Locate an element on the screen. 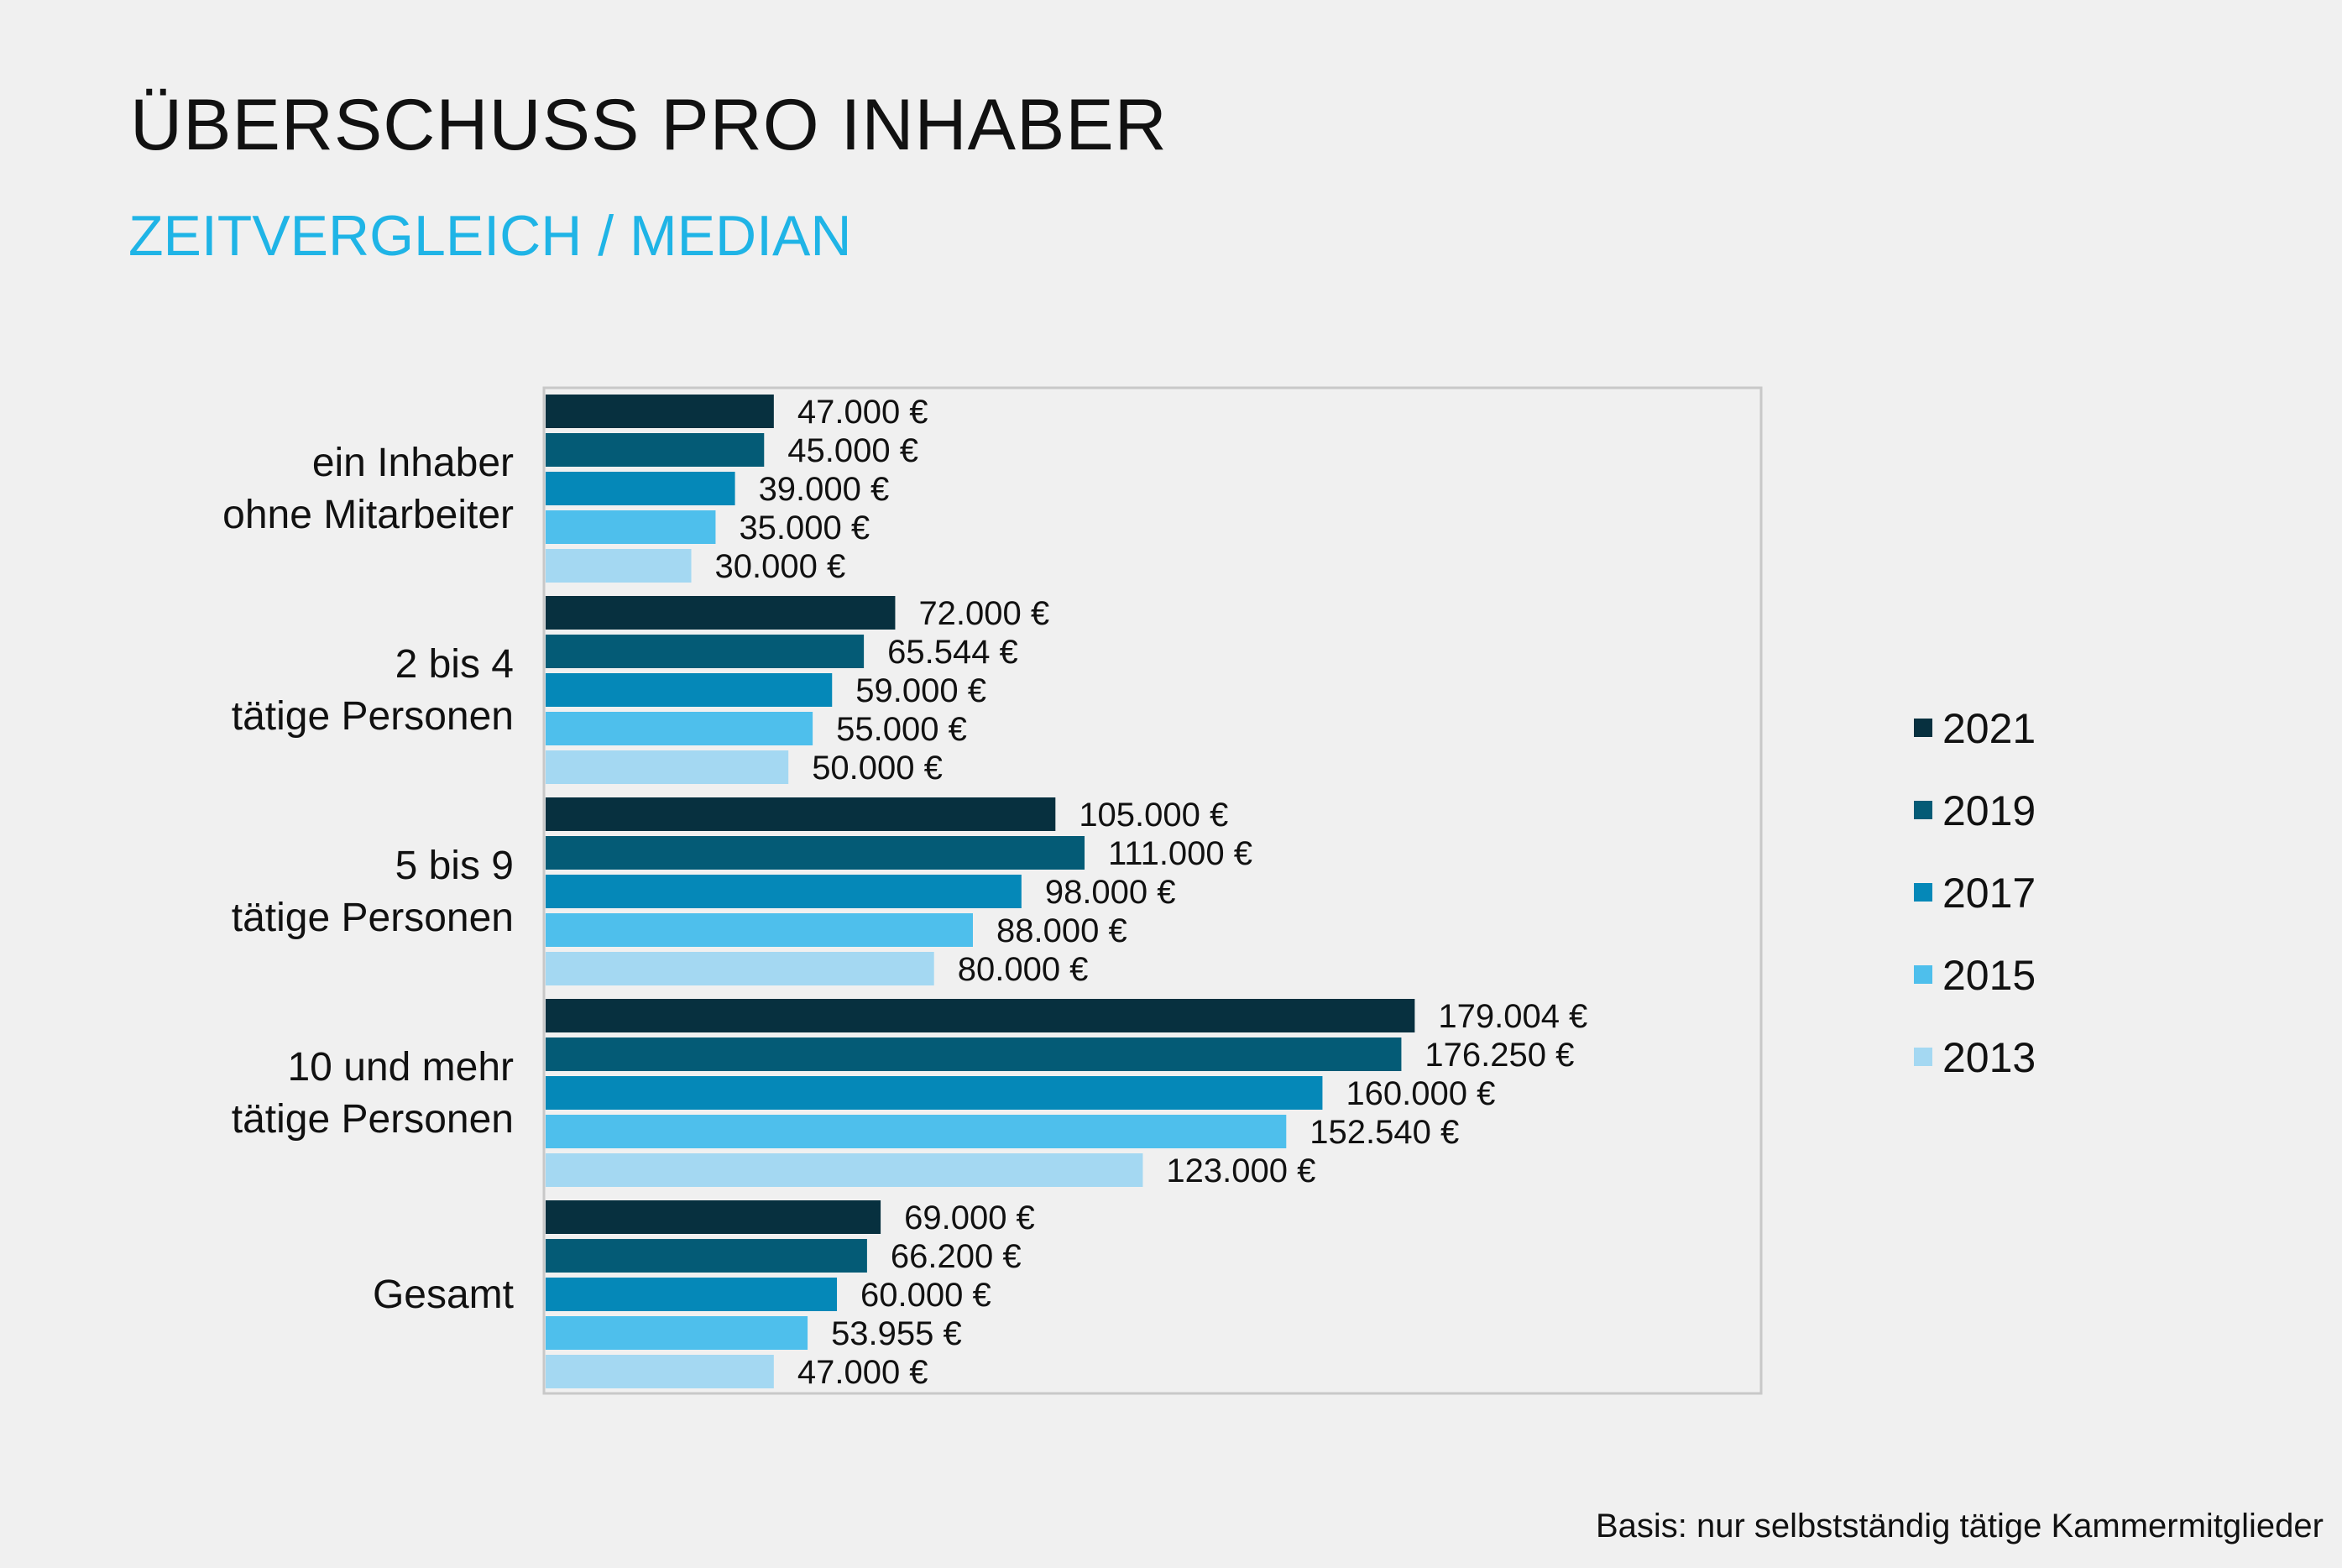 The height and width of the screenshot is (1568, 2342). value-label: 39.000 € is located at coordinates (824, 489).